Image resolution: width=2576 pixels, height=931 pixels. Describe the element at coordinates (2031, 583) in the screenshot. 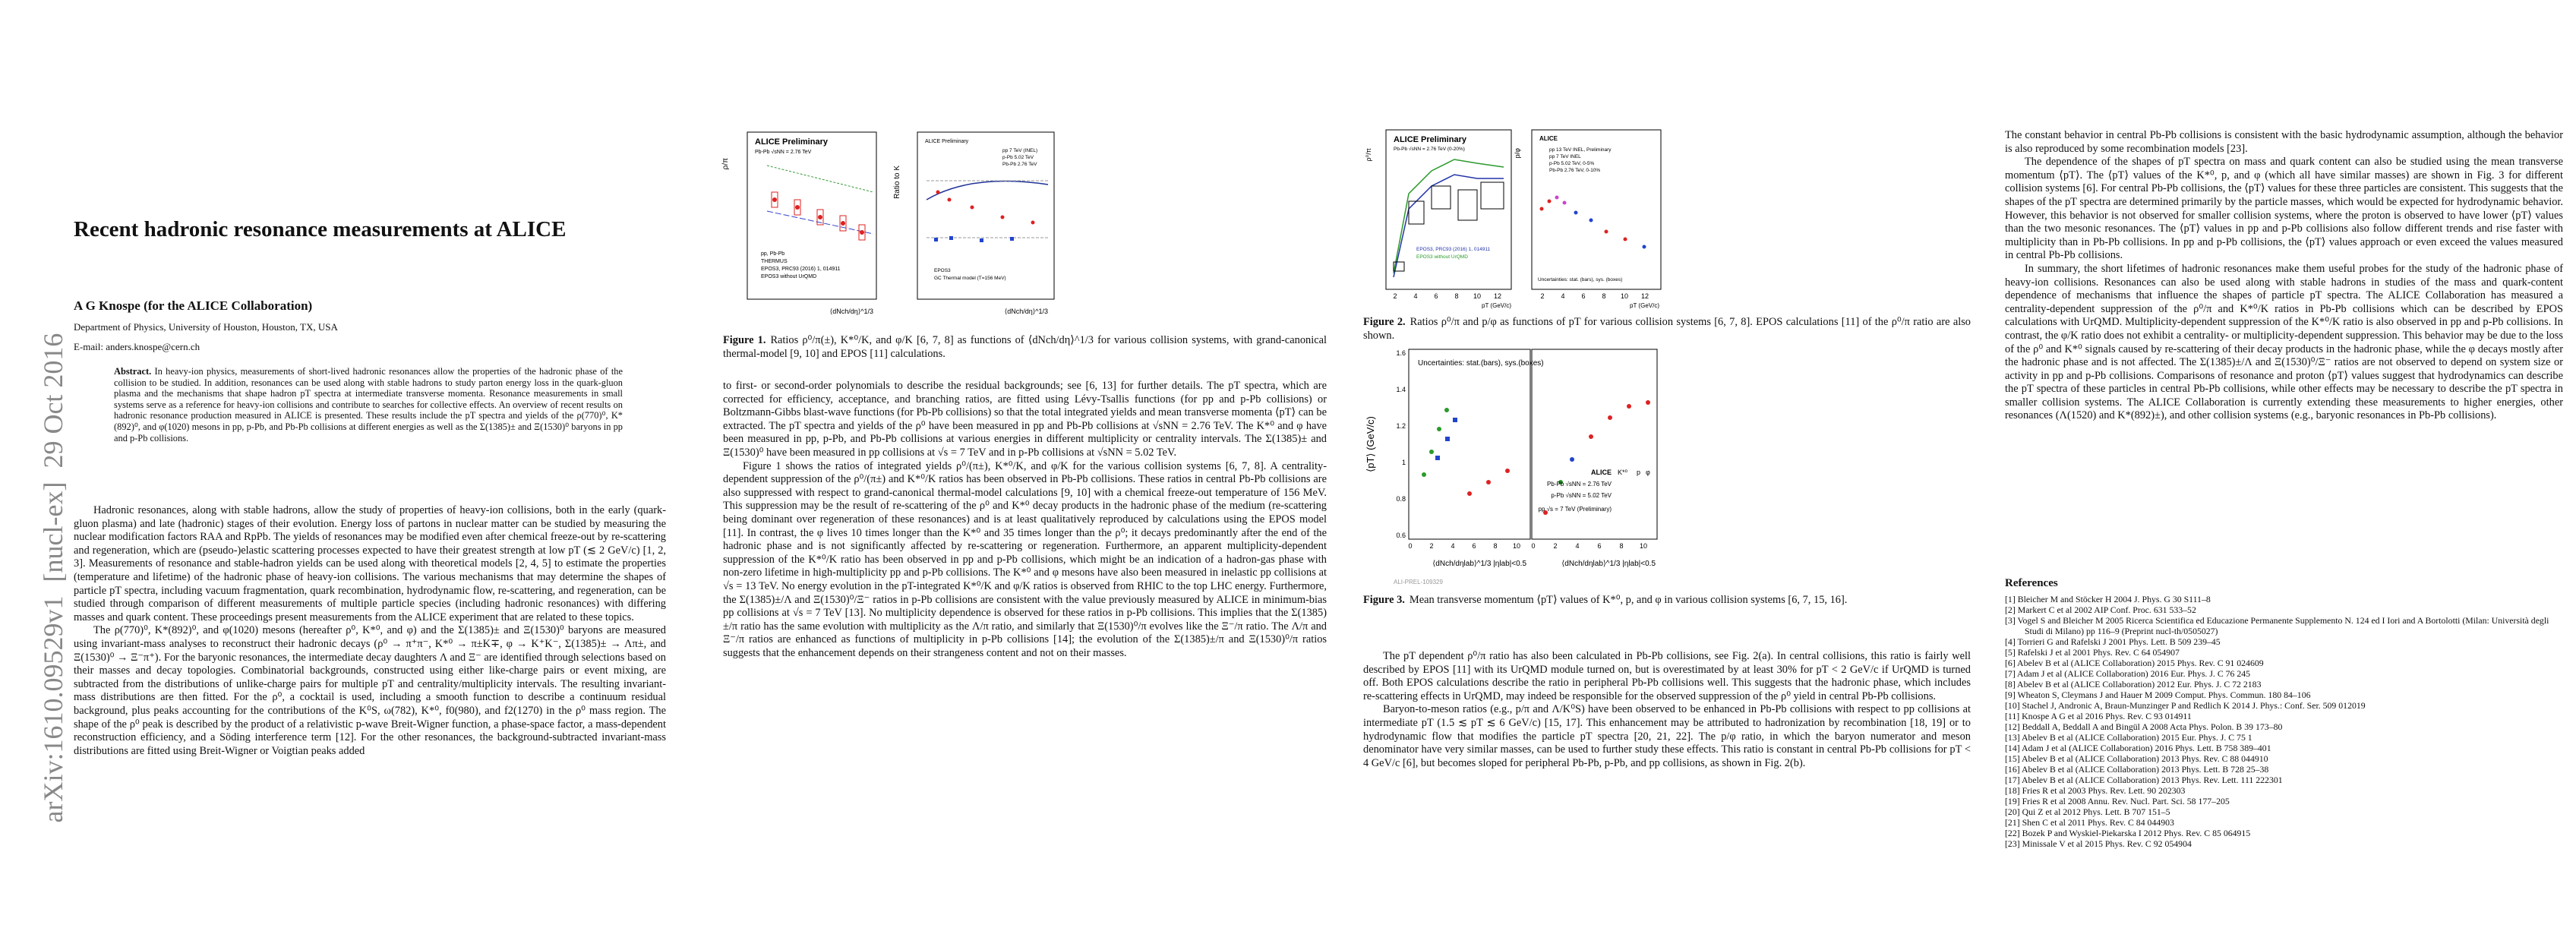

I see `references-heading: References` at that location.